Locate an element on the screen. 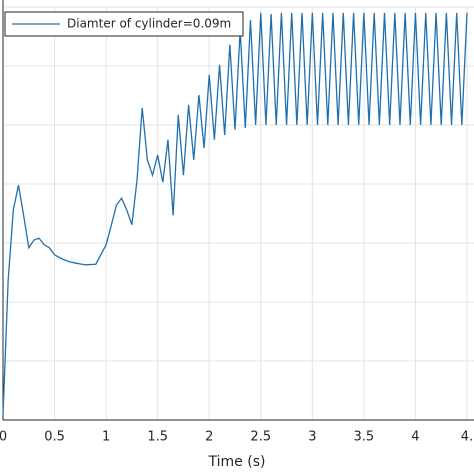 This screenshot has width=474, height=474. x-tick-label: 4. is located at coordinates (467, 437).